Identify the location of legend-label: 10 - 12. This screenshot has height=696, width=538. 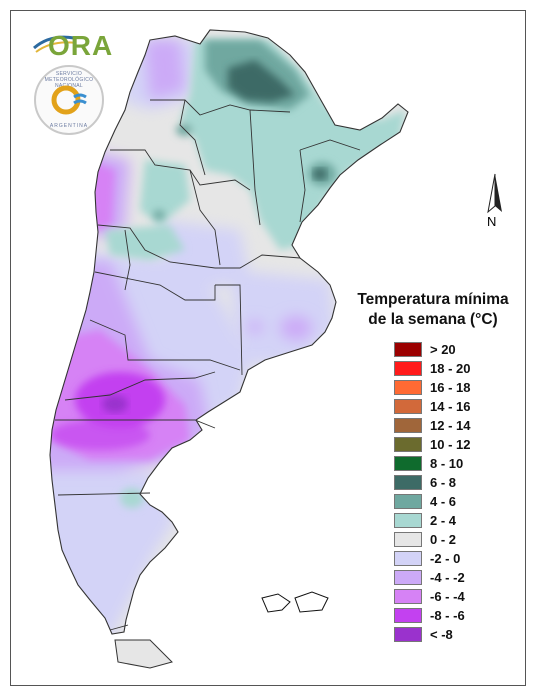
(450, 444).